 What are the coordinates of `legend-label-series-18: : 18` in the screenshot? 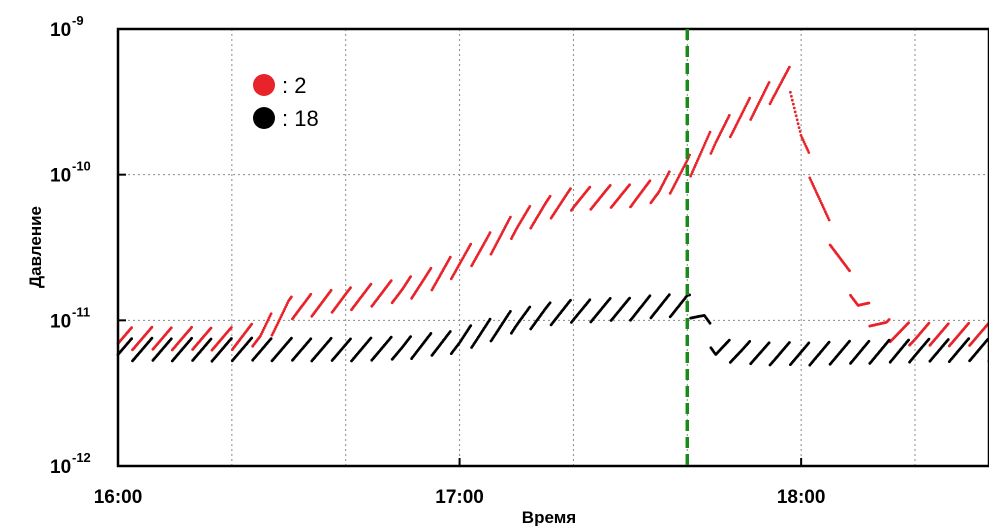 It's located at (300, 118).